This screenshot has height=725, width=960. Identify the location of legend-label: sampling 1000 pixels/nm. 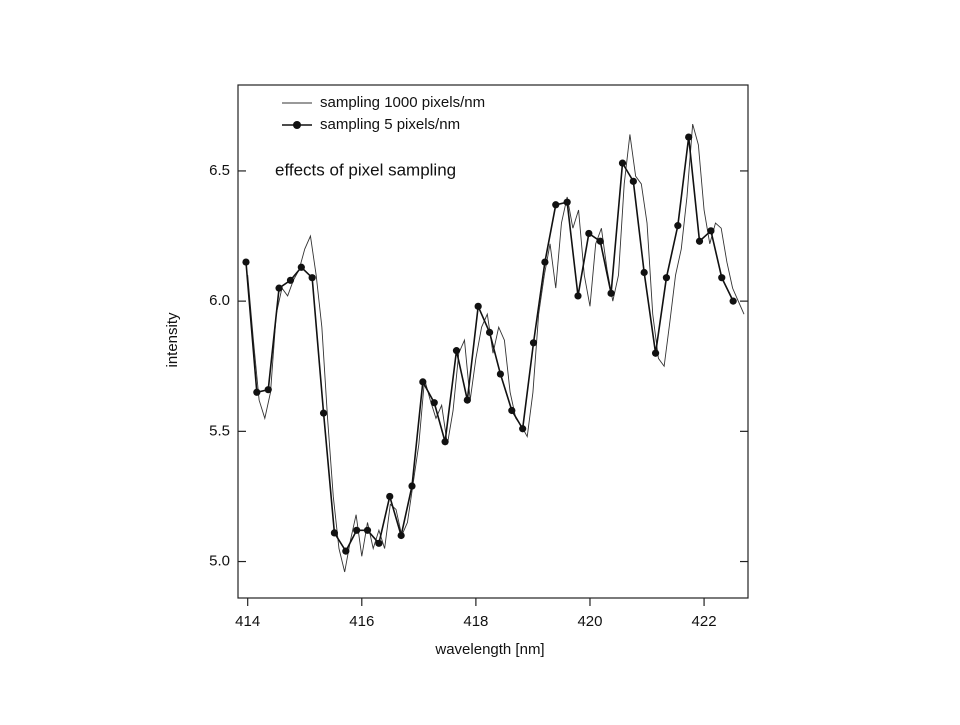
(402, 102).